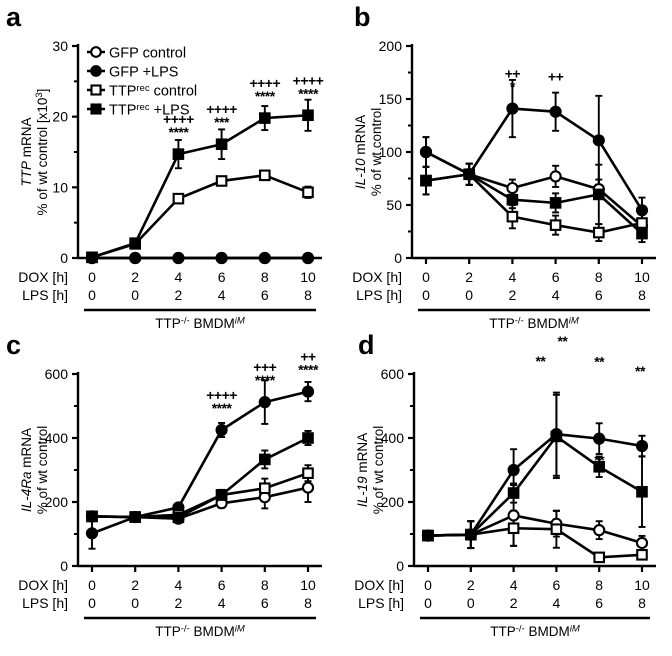 The image size is (672, 656). Describe the element at coordinates (42, 152) in the screenshot. I see `y-axis-title-line2: % of wt control [x103]` at that location.